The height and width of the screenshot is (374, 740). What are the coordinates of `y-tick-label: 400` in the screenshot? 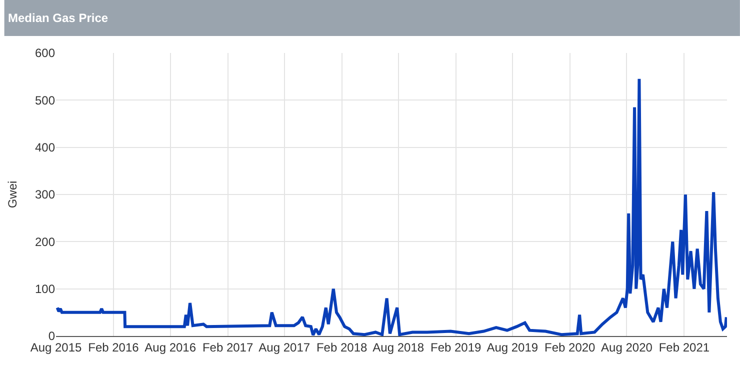 It's located at (45, 147).